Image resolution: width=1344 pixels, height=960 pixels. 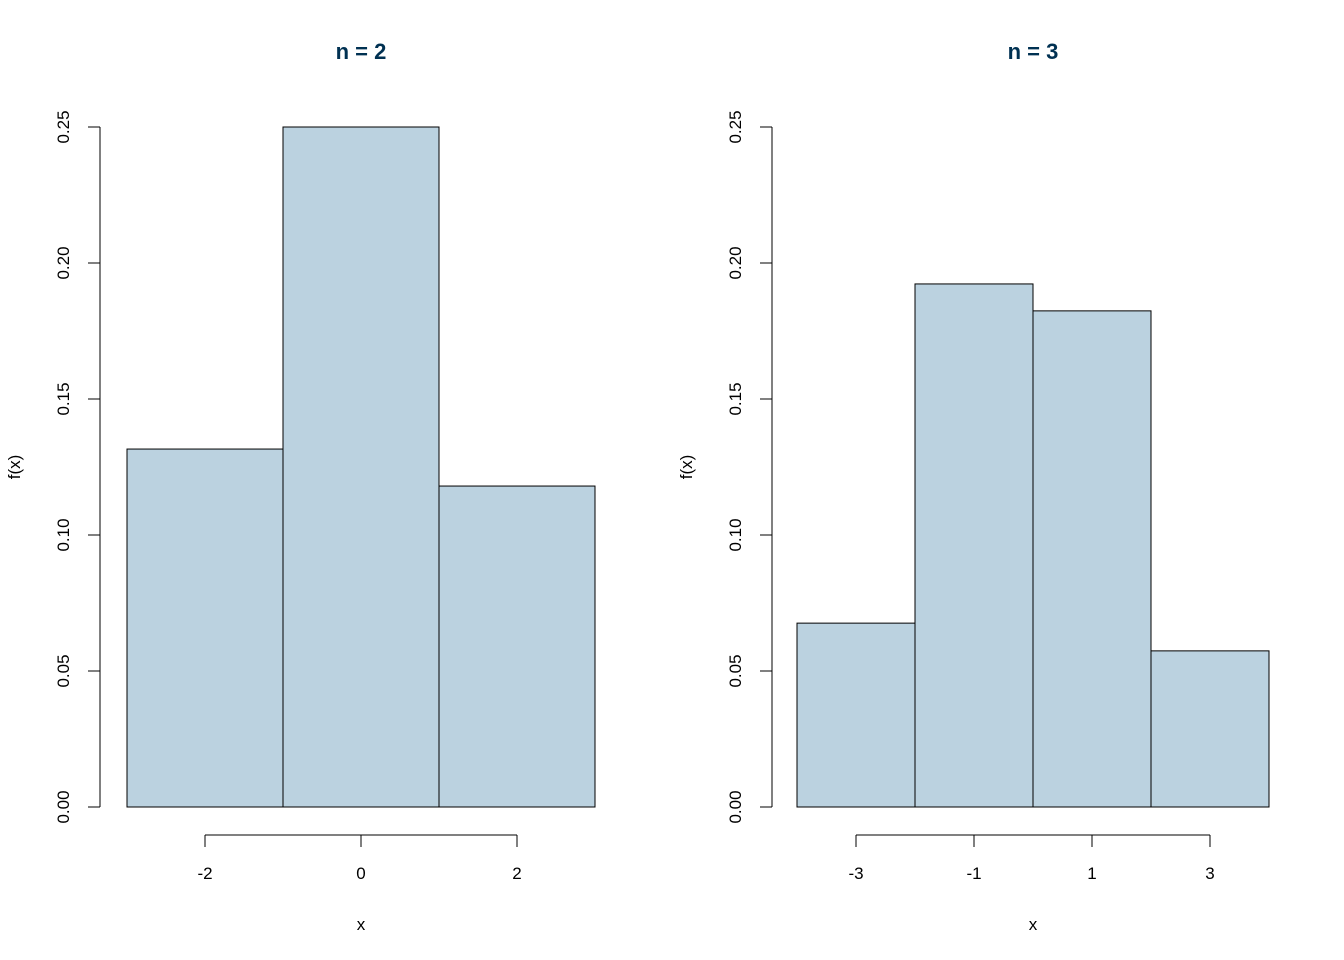 I want to click on x-tick-label: -1, so click(x=973, y=873).